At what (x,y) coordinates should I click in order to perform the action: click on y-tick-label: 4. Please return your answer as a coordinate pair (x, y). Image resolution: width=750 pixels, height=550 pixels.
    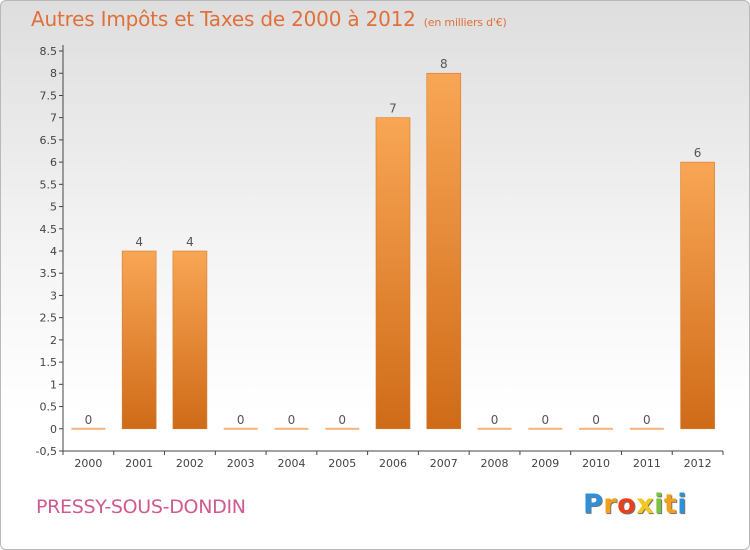
    Looking at the image, I should click on (53, 251).